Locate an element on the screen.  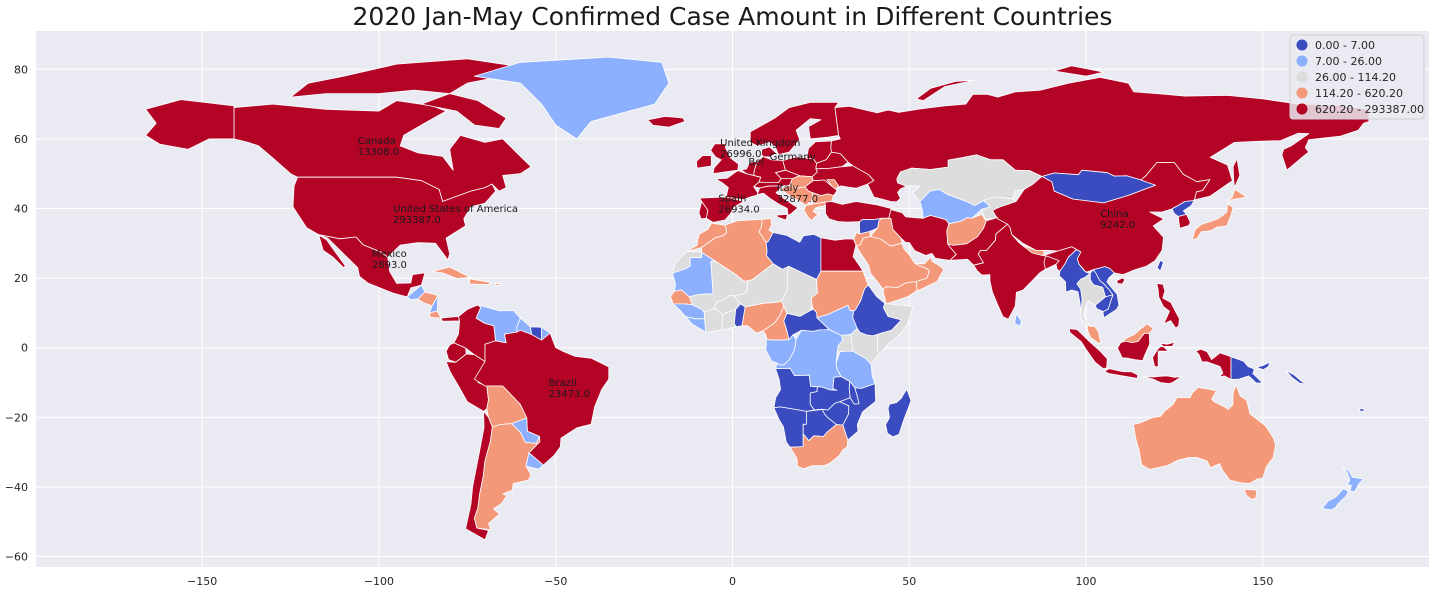
annotation-value: 2893.0 is located at coordinates (389, 265).